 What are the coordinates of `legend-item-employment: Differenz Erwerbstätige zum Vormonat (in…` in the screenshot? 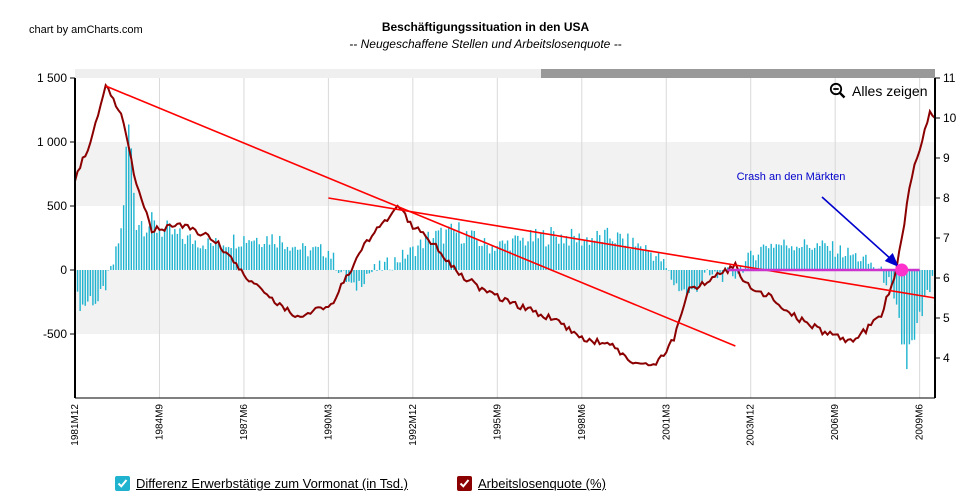 It's located at (261, 483).